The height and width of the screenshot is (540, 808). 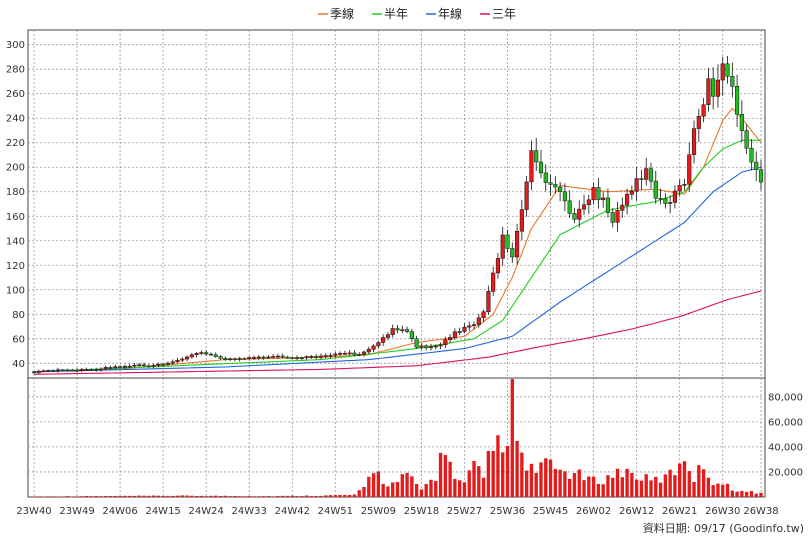 What do you see at coordinates (15, 45) in the screenshot?
I see `price-tick-label: 300` at bounding box center [15, 45].